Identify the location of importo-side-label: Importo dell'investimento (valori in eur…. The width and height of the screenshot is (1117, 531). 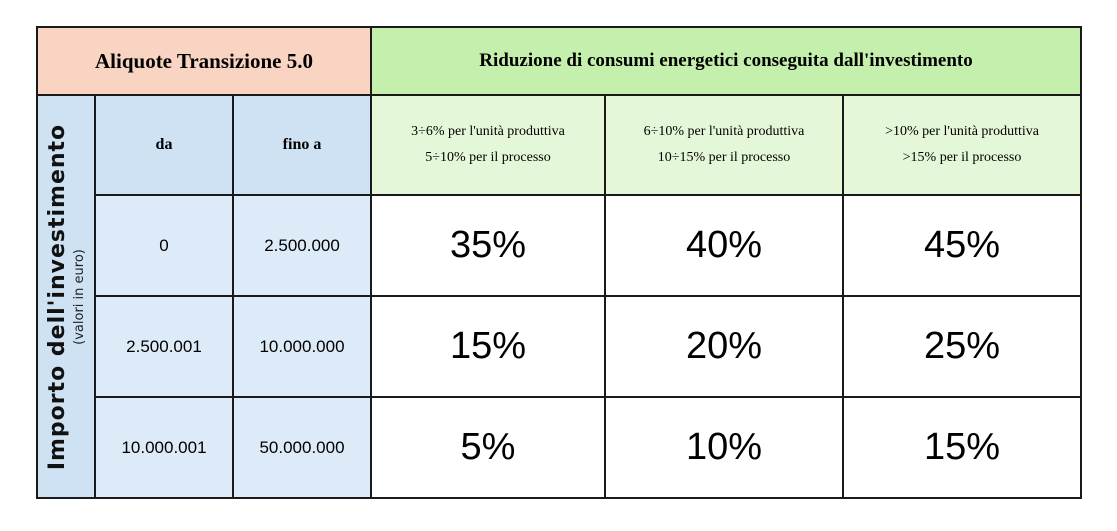
(66, 296).